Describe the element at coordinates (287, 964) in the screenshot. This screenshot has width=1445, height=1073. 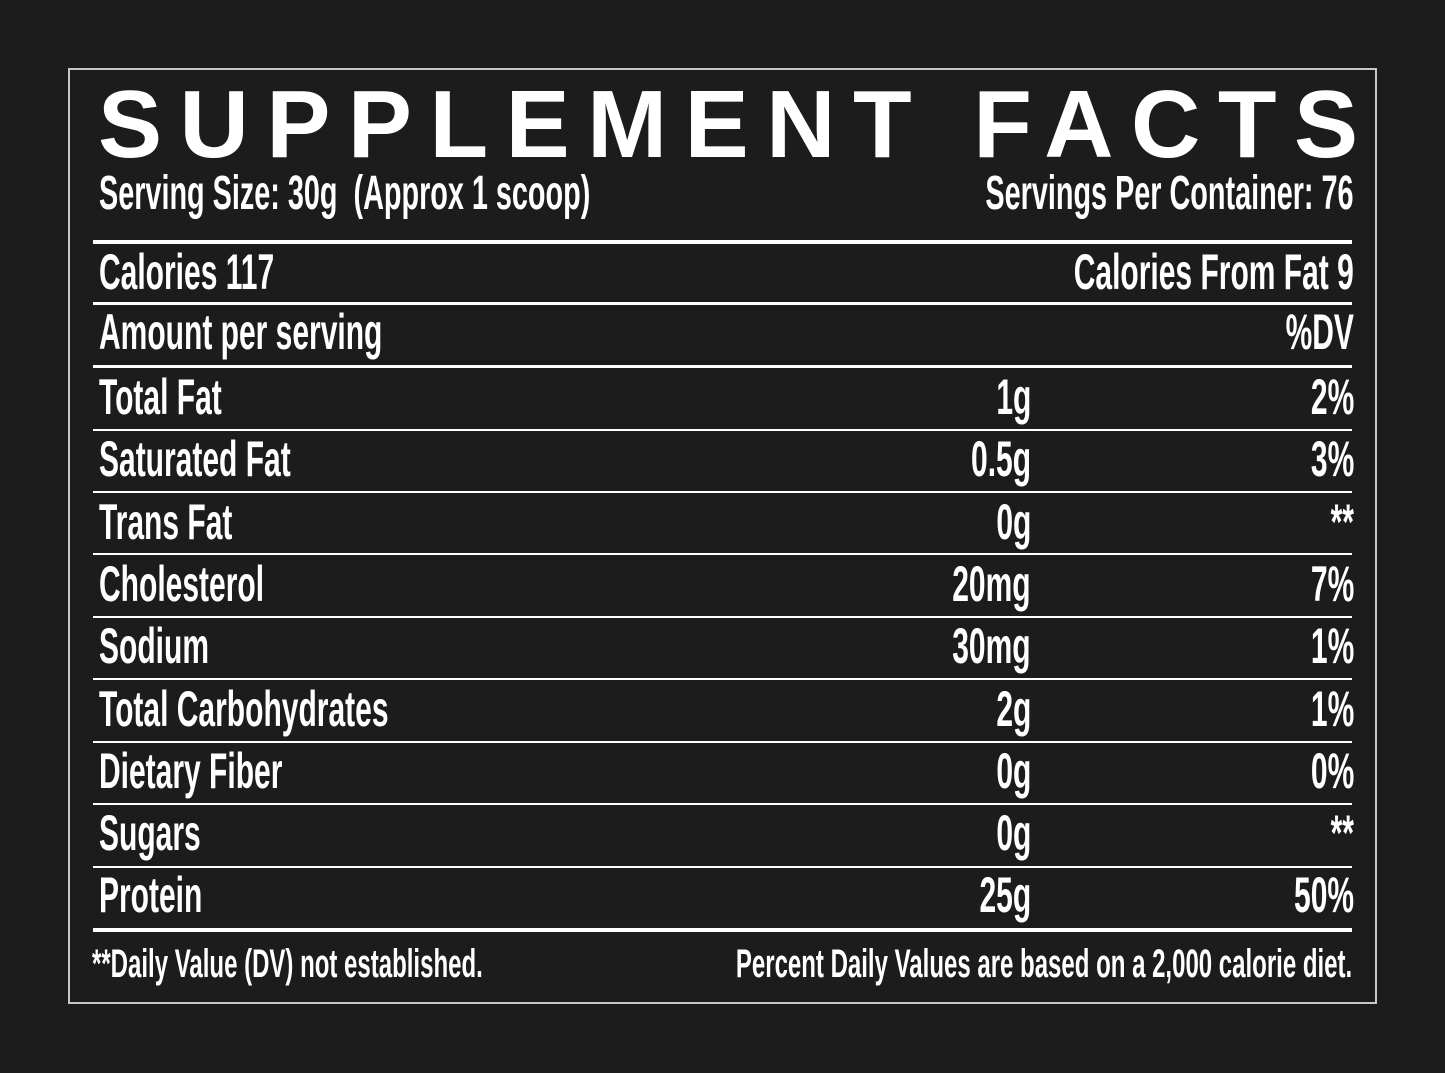
I see `footnote: **Daily Value (DV) not established.` at that location.